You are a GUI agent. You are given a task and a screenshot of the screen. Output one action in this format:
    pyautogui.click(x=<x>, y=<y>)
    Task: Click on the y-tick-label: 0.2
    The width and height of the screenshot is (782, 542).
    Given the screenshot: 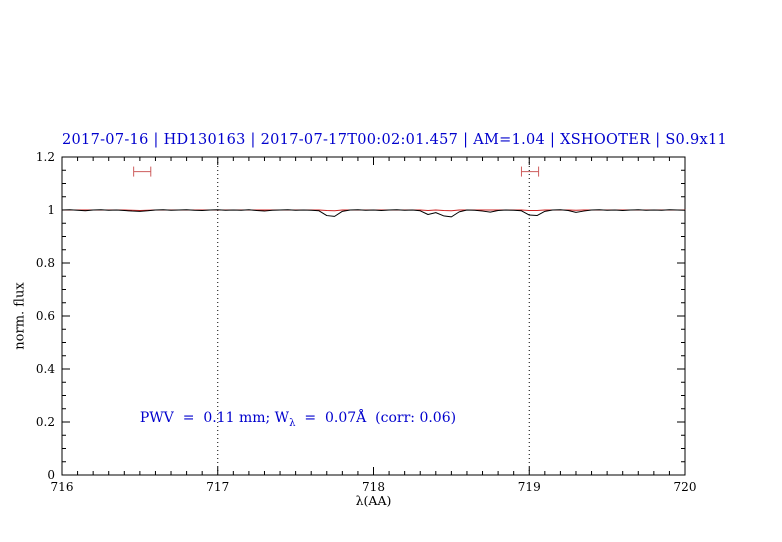 What is the action you would take?
    pyautogui.click(x=45, y=422)
    